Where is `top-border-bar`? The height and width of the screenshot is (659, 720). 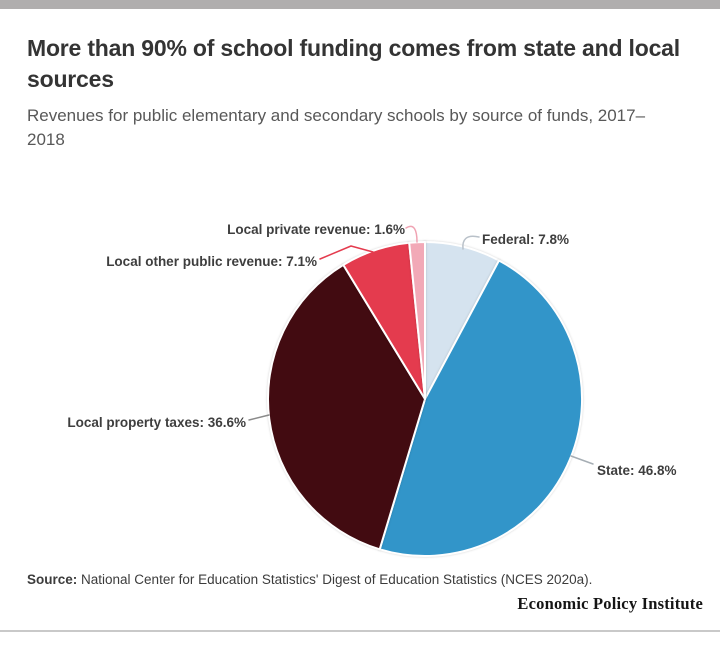
top-border-bar is located at coordinates (360, 4).